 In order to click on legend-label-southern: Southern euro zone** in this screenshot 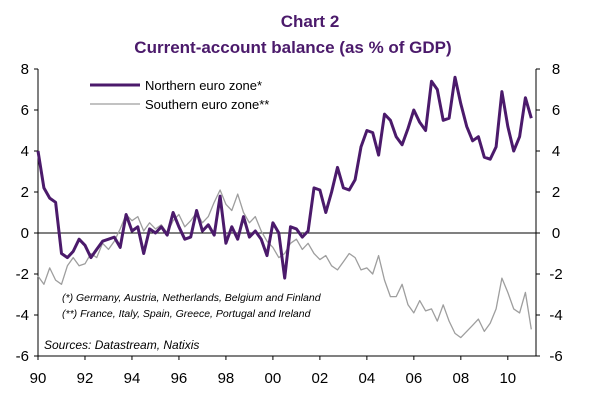, I will do `click(207, 104)`.